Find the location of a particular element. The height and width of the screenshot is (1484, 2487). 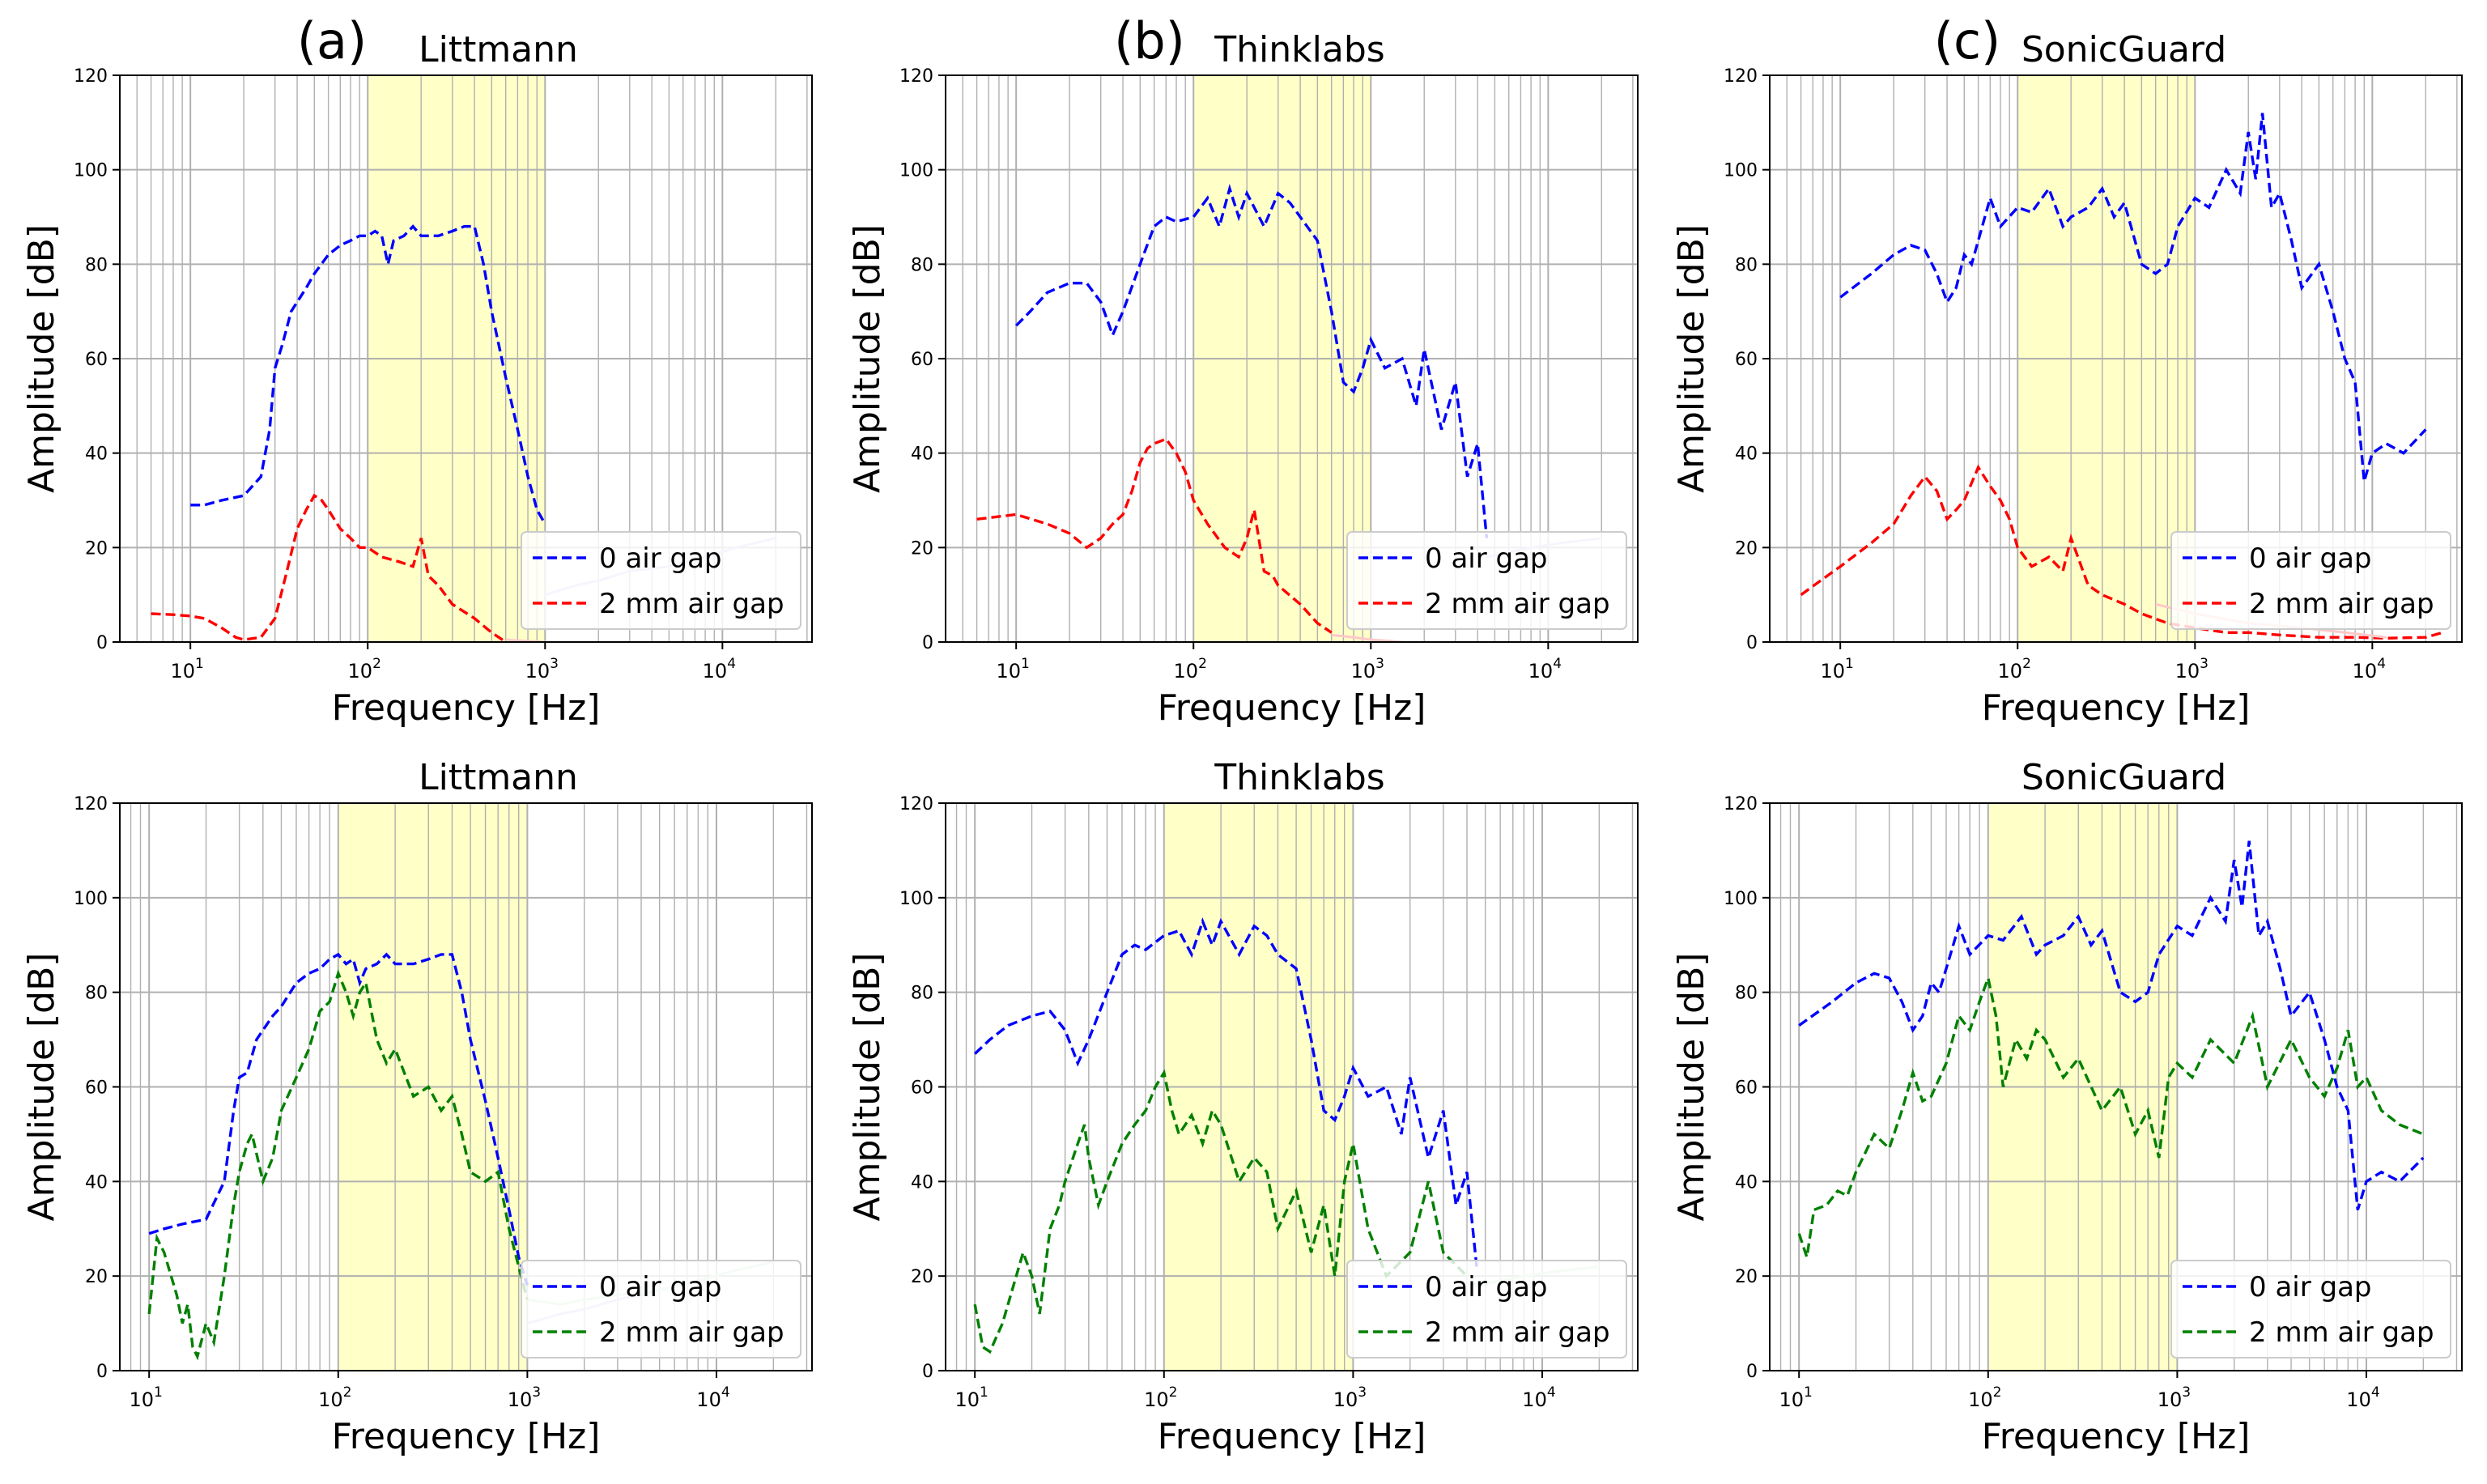

x-tick-label: 10³ is located at coordinates (542, 669).